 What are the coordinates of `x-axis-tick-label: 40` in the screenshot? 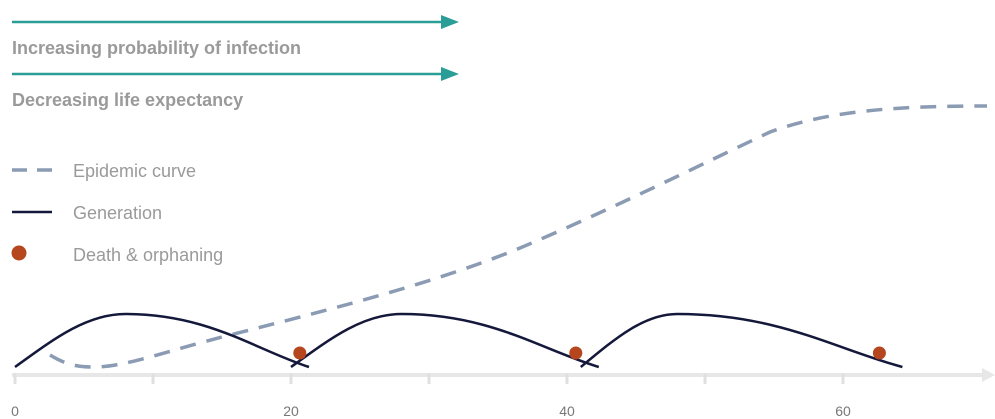 It's located at (567, 411).